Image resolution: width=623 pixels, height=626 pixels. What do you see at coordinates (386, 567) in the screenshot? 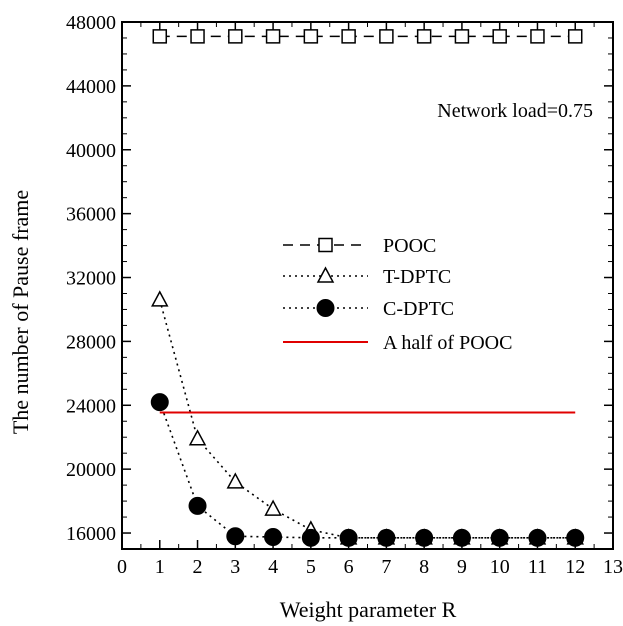
I see `x-tick-label: 7` at bounding box center [386, 567].